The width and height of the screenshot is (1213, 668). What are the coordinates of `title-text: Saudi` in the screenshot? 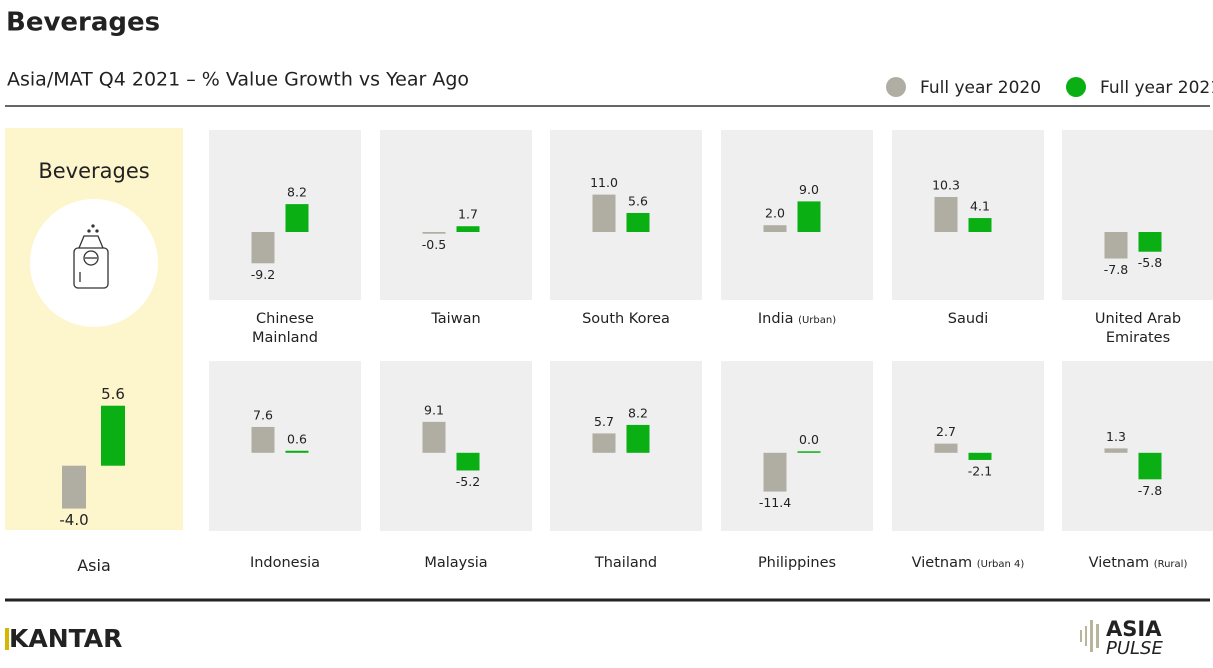 It's located at (968, 319).